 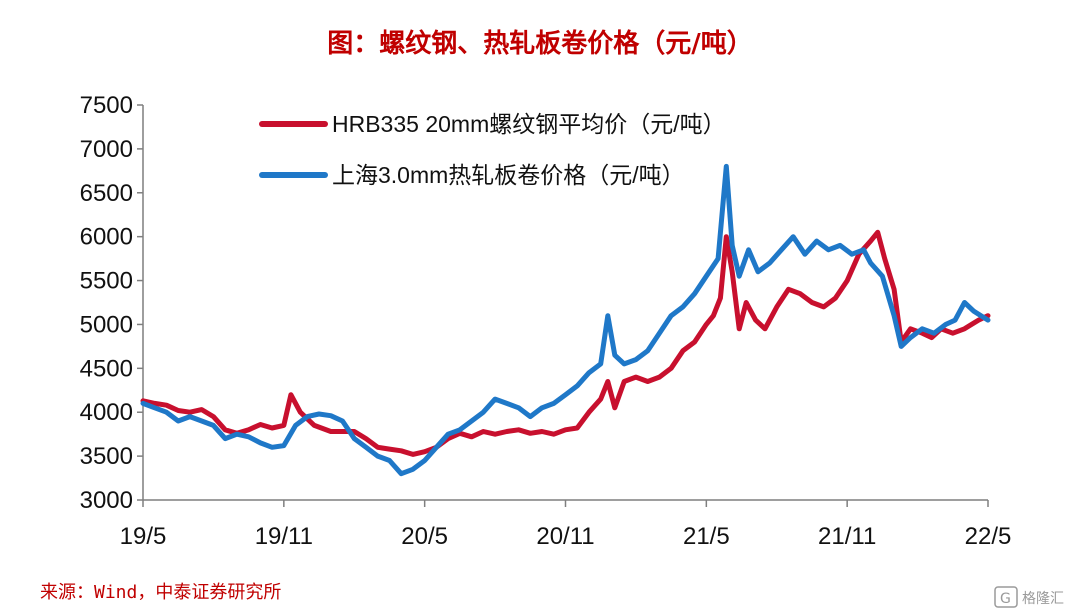 I want to click on y-tick-label: 5500, so click(x=106, y=281).